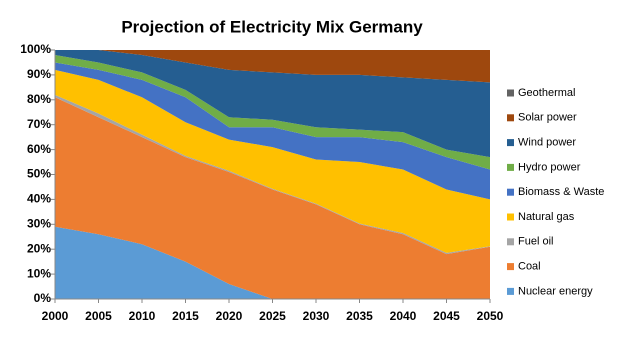  What do you see at coordinates (39, 248) in the screenshot?
I see `y-tick-label: 20%` at bounding box center [39, 248].